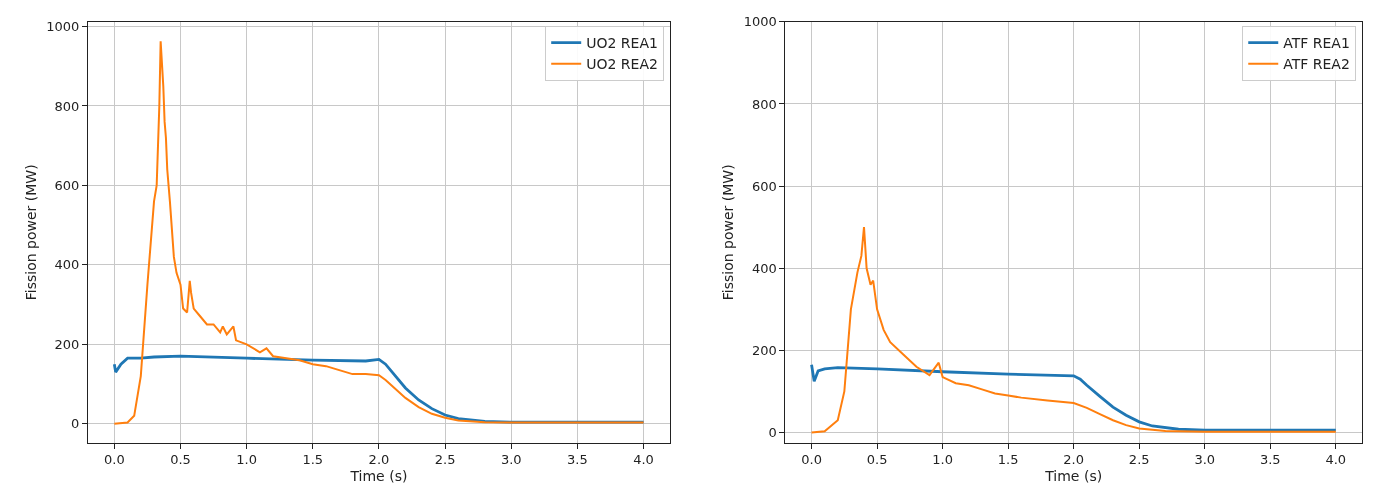  I want to click on legend-label: UO2 REA2, so click(622, 64).